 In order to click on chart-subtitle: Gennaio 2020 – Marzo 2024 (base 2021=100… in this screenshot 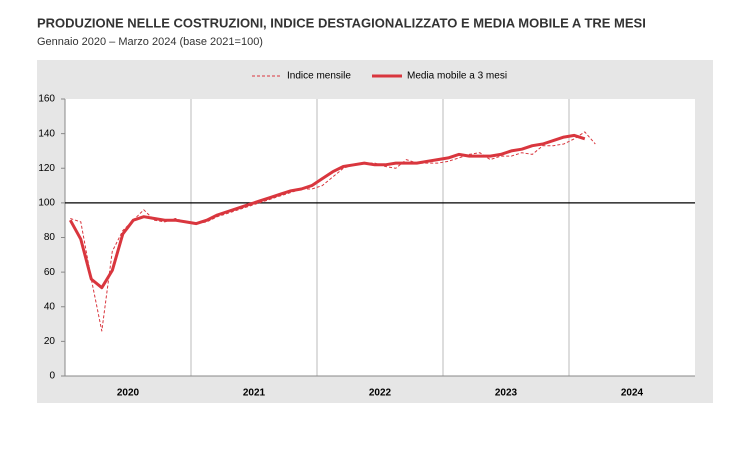, I will do `click(150, 42)`.